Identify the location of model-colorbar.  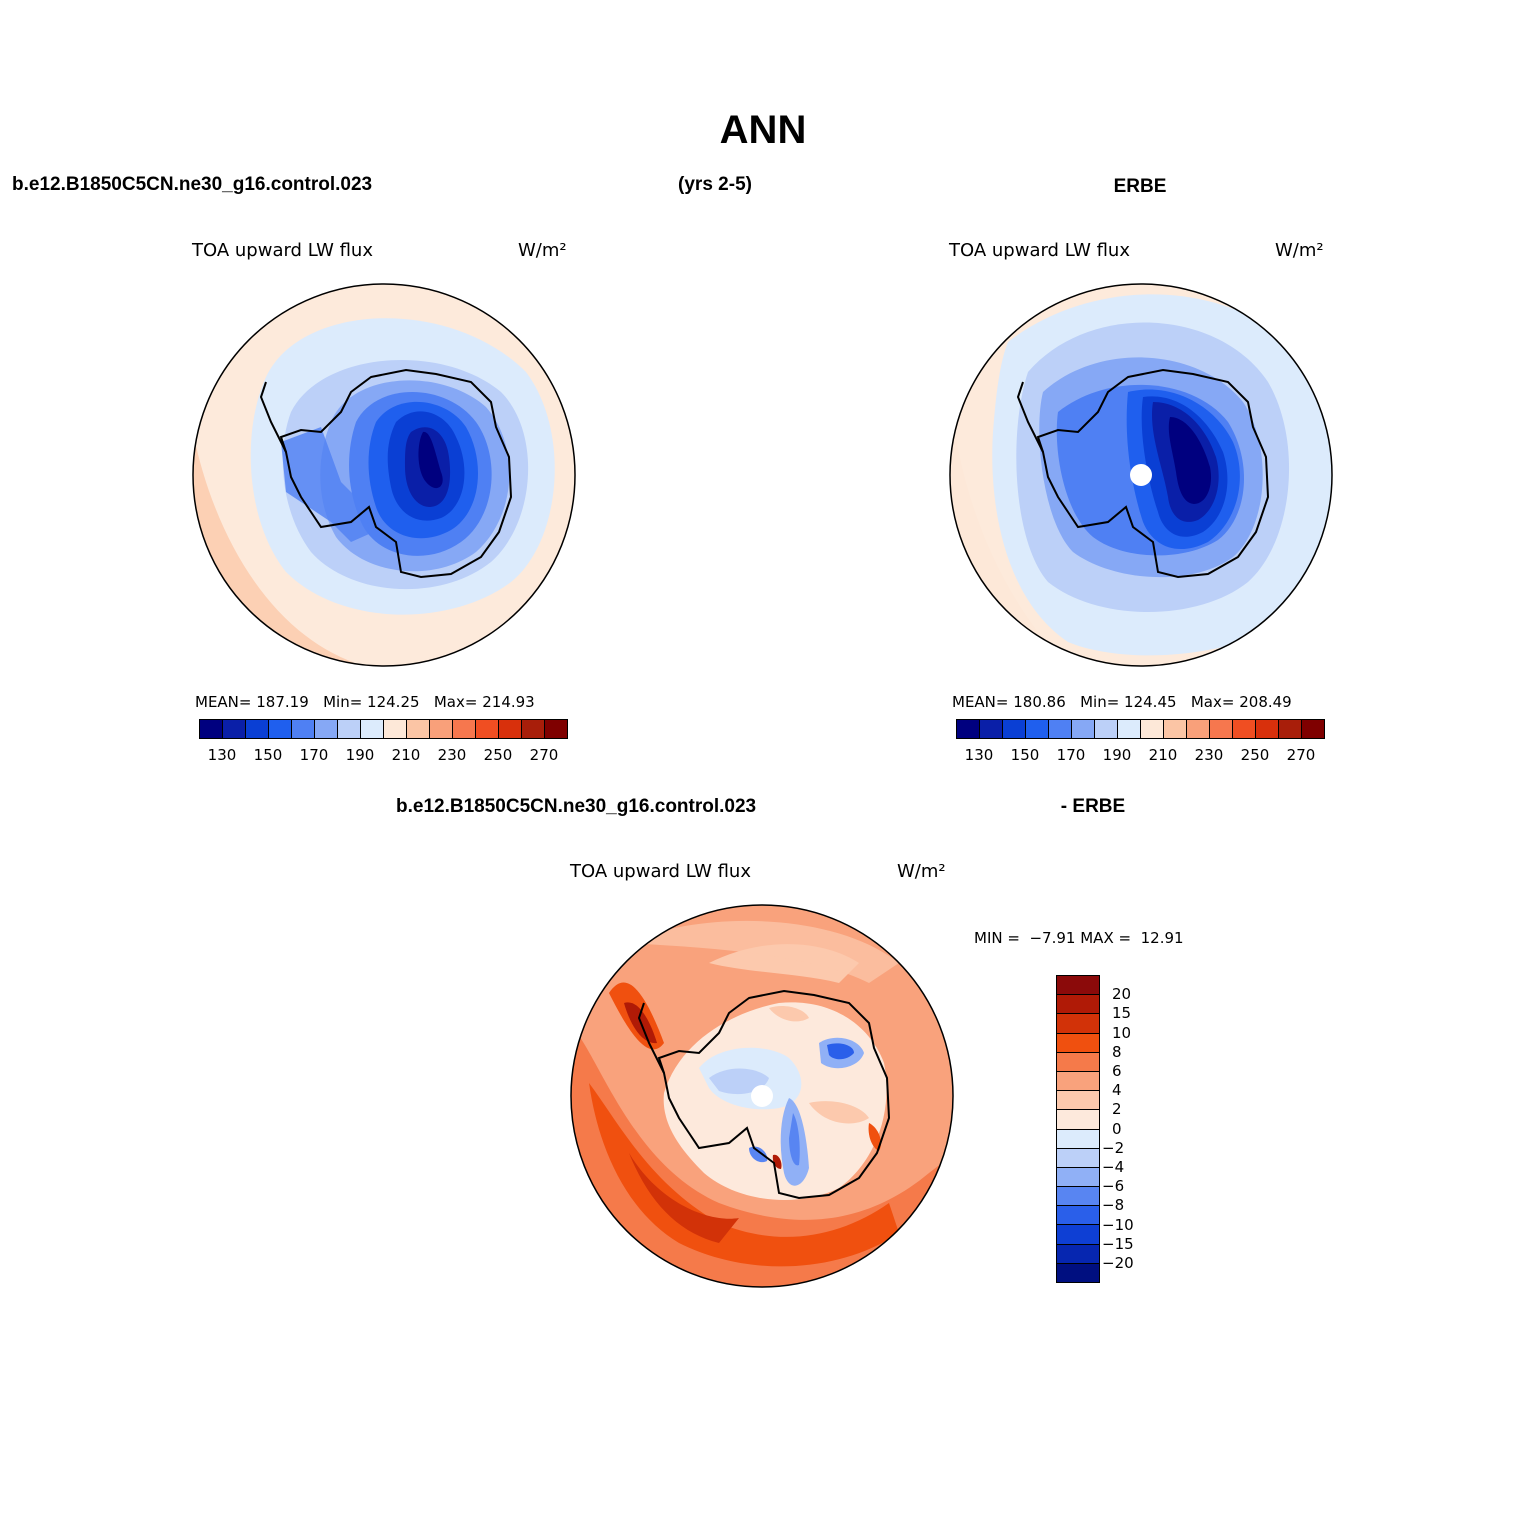
(383, 729).